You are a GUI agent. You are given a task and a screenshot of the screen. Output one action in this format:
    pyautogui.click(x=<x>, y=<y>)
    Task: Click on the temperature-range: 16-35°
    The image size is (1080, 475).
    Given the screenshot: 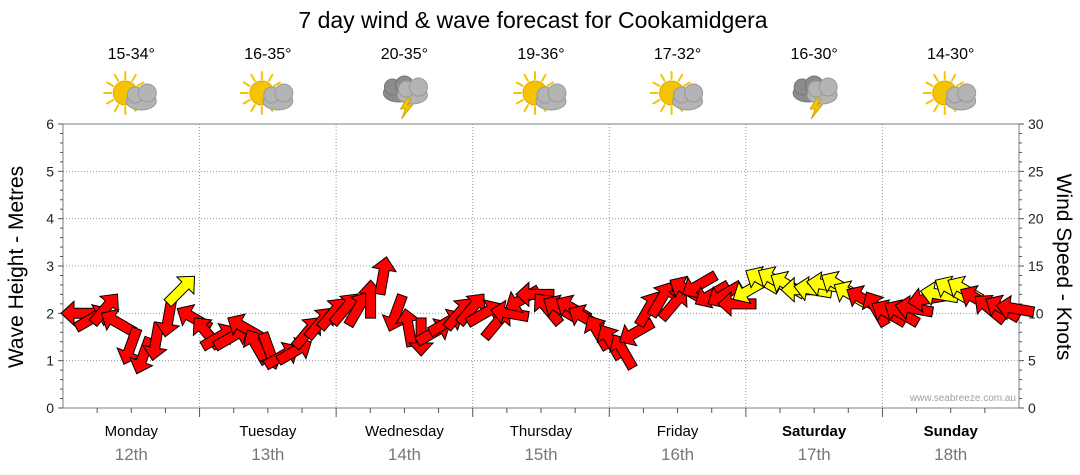 What is the action you would take?
    pyautogui.click(x=267, y=54)
    